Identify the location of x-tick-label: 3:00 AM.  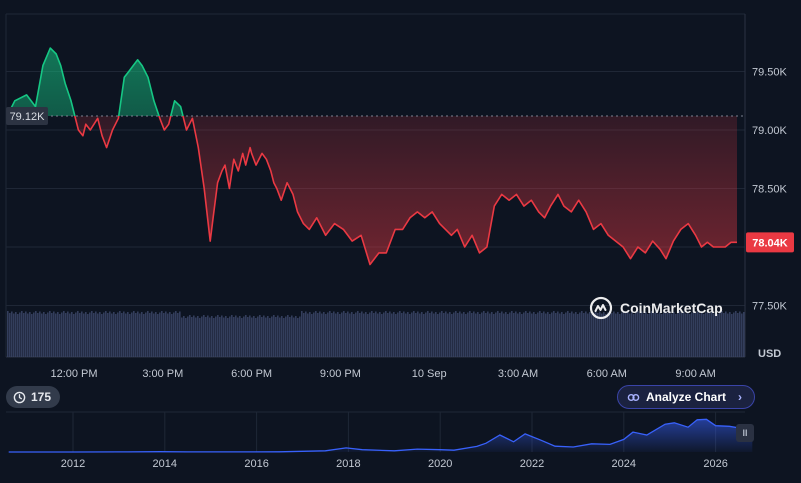
(518, 374).